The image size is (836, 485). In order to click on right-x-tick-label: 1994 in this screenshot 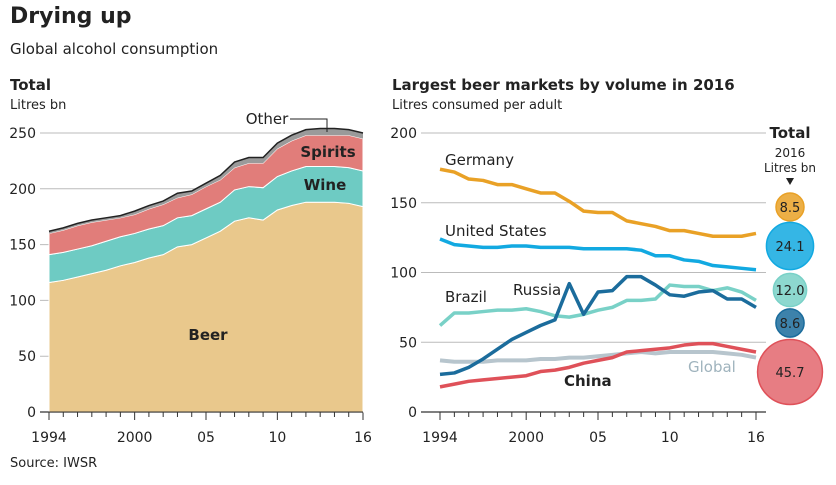, I will do `click(440, 438)`.